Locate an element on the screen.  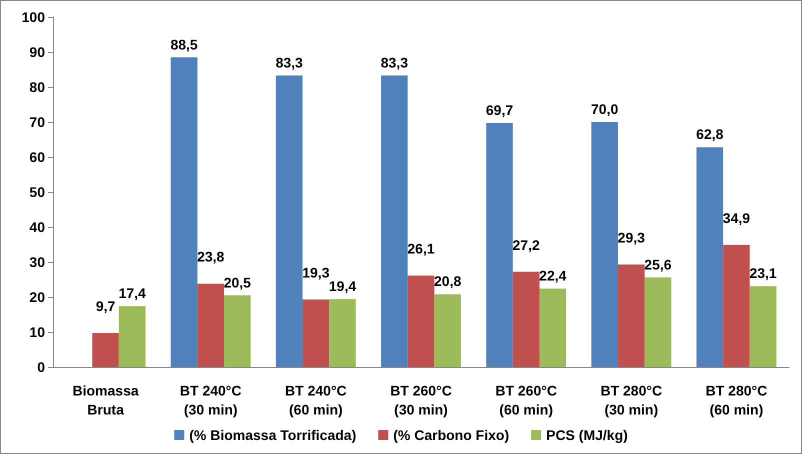
data-label: 19,4 is located at coordinates (342, 286).